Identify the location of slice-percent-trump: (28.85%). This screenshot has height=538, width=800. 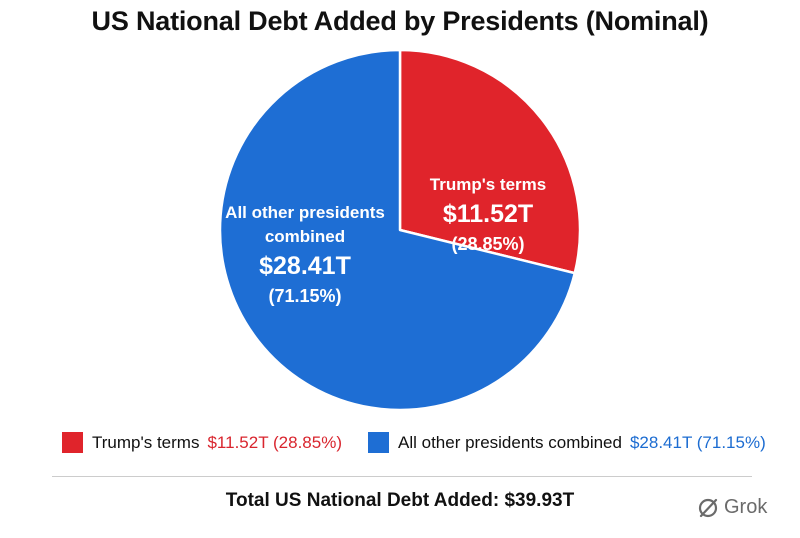
(487, 244).